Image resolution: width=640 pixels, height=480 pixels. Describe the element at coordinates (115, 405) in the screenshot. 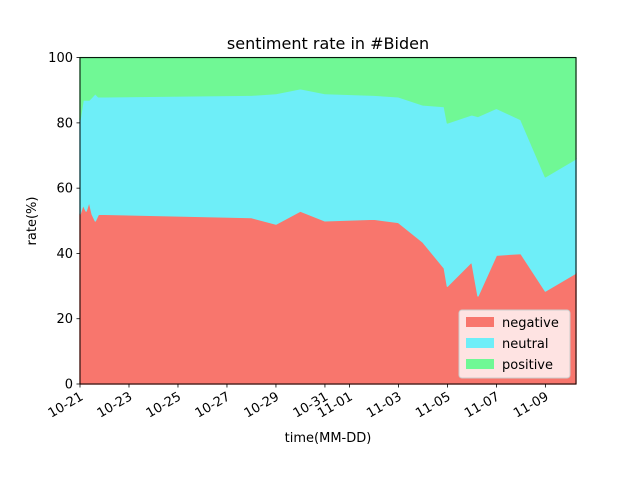

I see `x-tick-label: 10-23` at that location.